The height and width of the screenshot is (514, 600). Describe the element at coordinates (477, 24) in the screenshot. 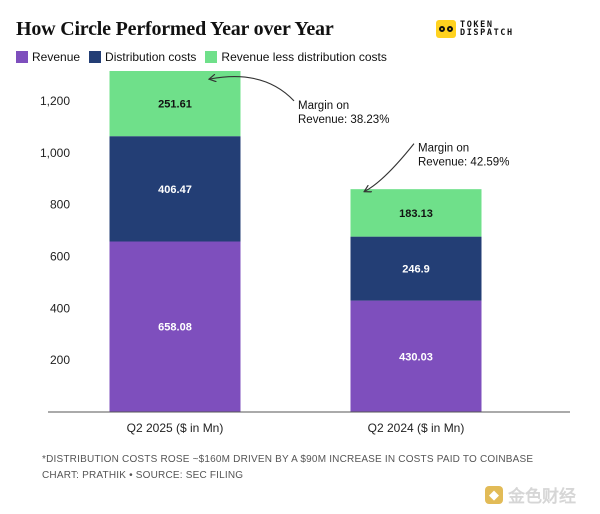

I see `brand-line-1: TOKEN` at that location.